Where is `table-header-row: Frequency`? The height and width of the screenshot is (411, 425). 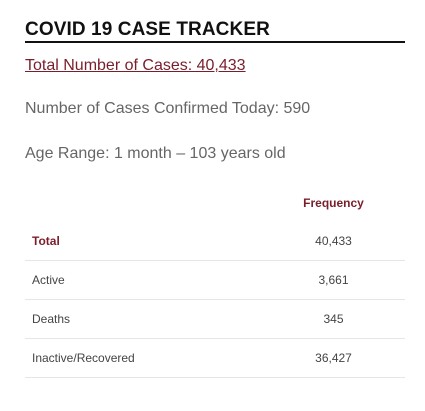
table-header-row: Frequency is located at coordinates (215, 203).